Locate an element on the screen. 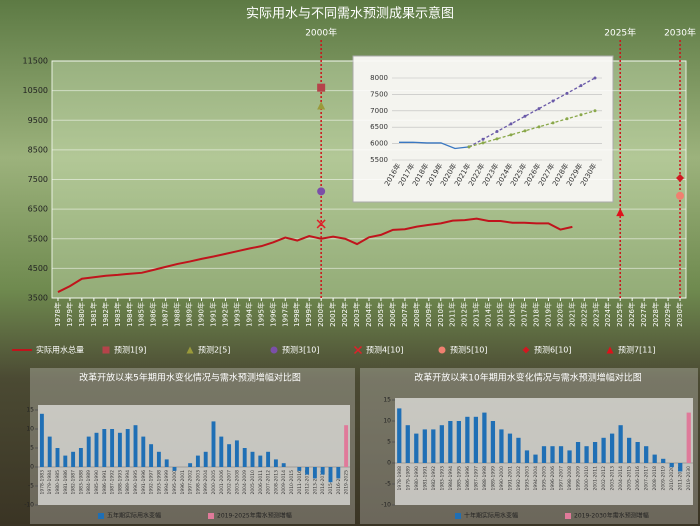  x-tick-label: 1989年 is located at coordinates (189, 314).